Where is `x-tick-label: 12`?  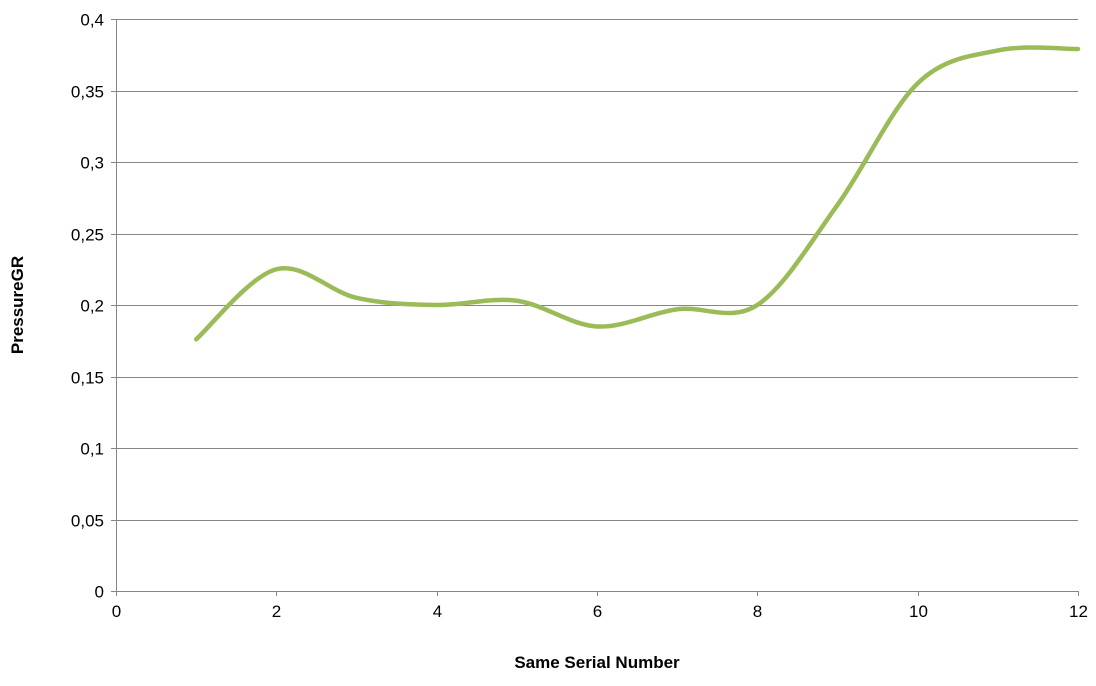 x-tick-label: 12 is located at coordinates (1078, 611).